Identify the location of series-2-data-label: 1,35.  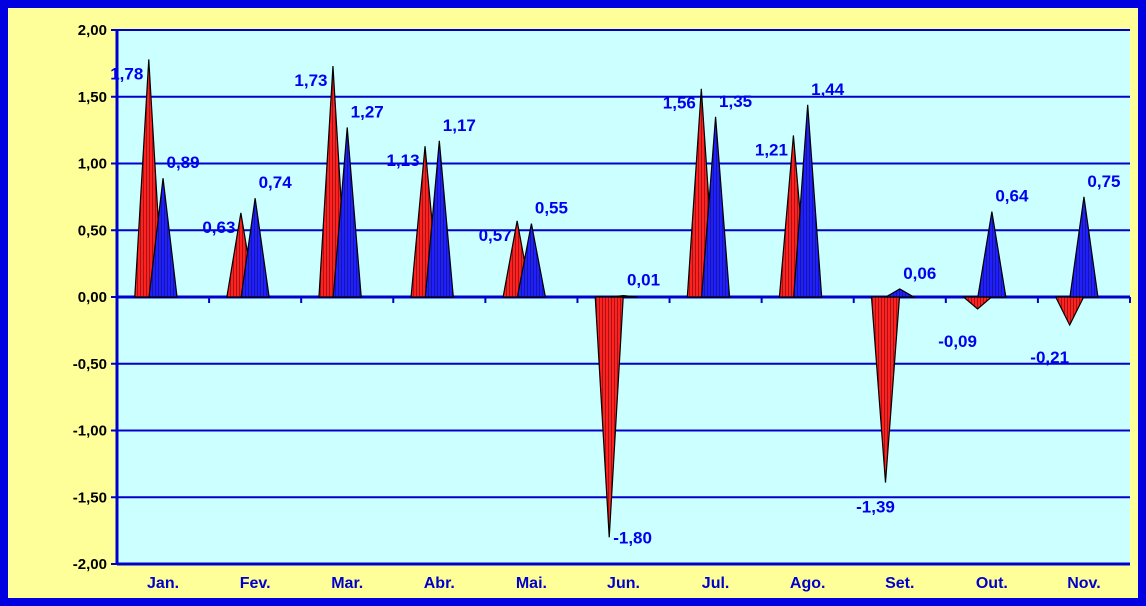
(735, 101).